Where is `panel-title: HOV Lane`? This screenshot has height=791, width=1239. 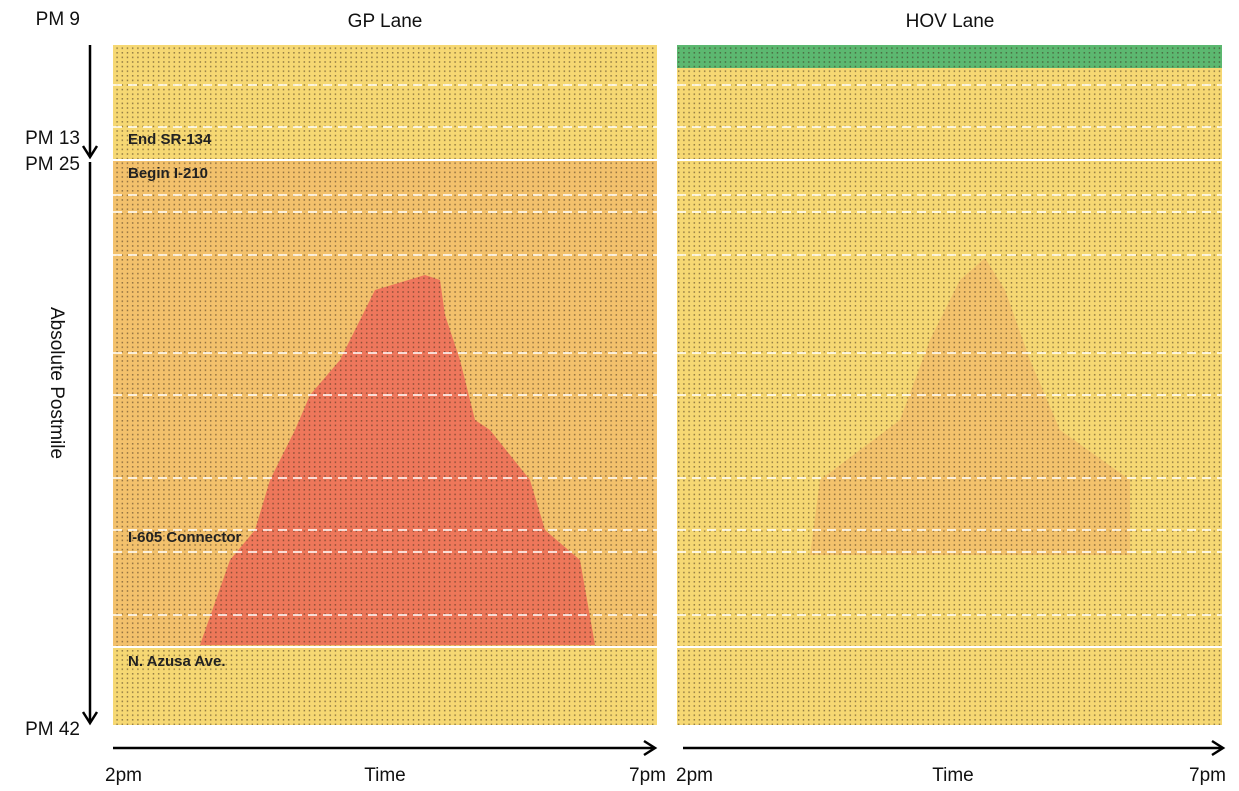
panel-title: HOV Lane is located at coordinates (950, 21).